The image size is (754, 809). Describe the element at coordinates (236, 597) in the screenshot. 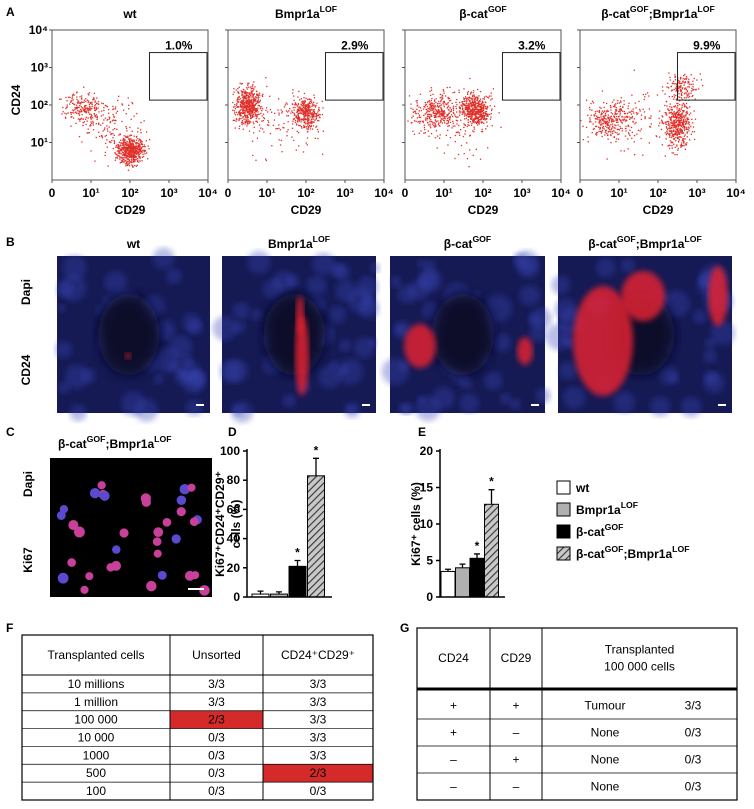

I see `y-tick-label: 0` at that location.